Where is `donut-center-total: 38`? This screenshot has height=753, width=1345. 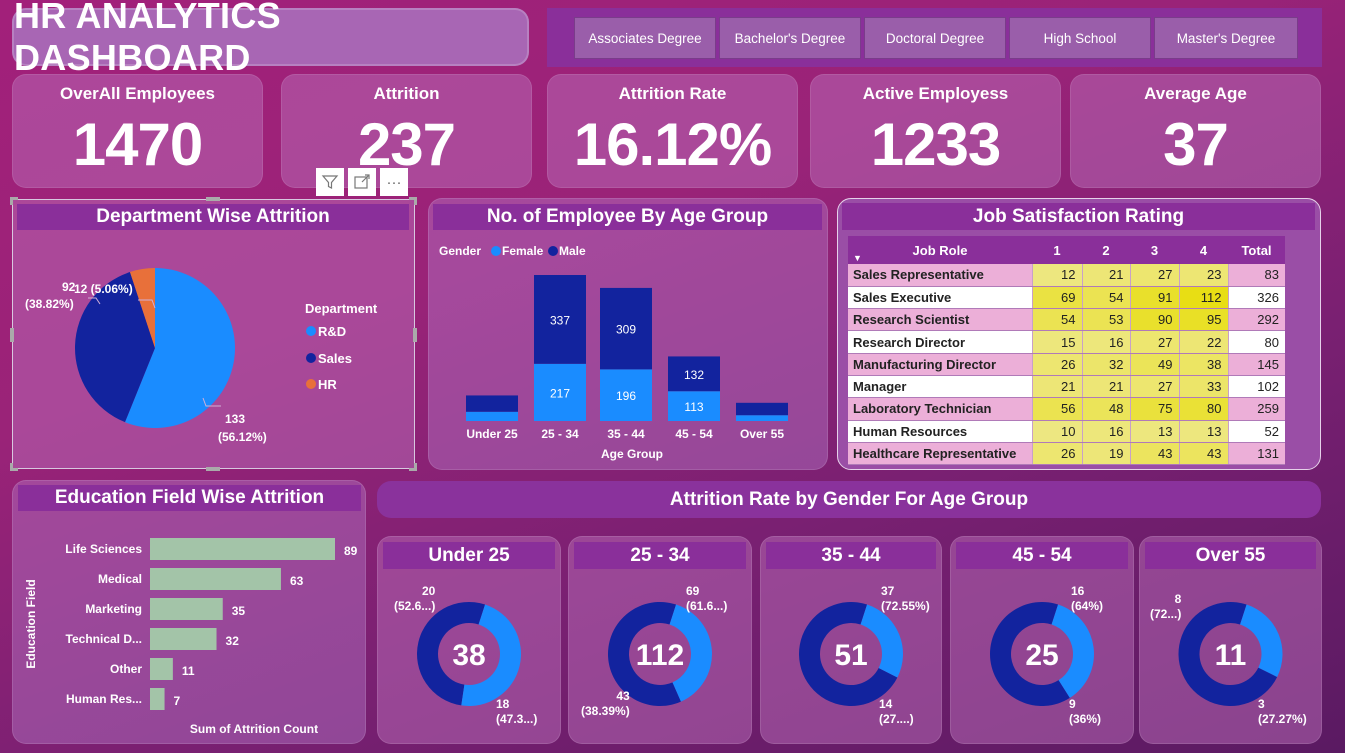 donut-center-total: 38 is located at coordinates (468, 655).